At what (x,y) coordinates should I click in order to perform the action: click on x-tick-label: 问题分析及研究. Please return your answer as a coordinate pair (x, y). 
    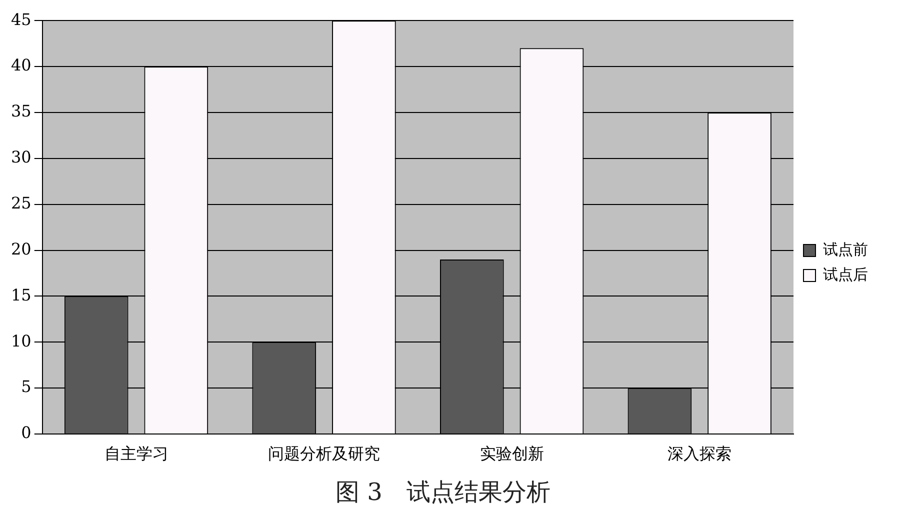
    Looking at the image, I should click on (324, 453).